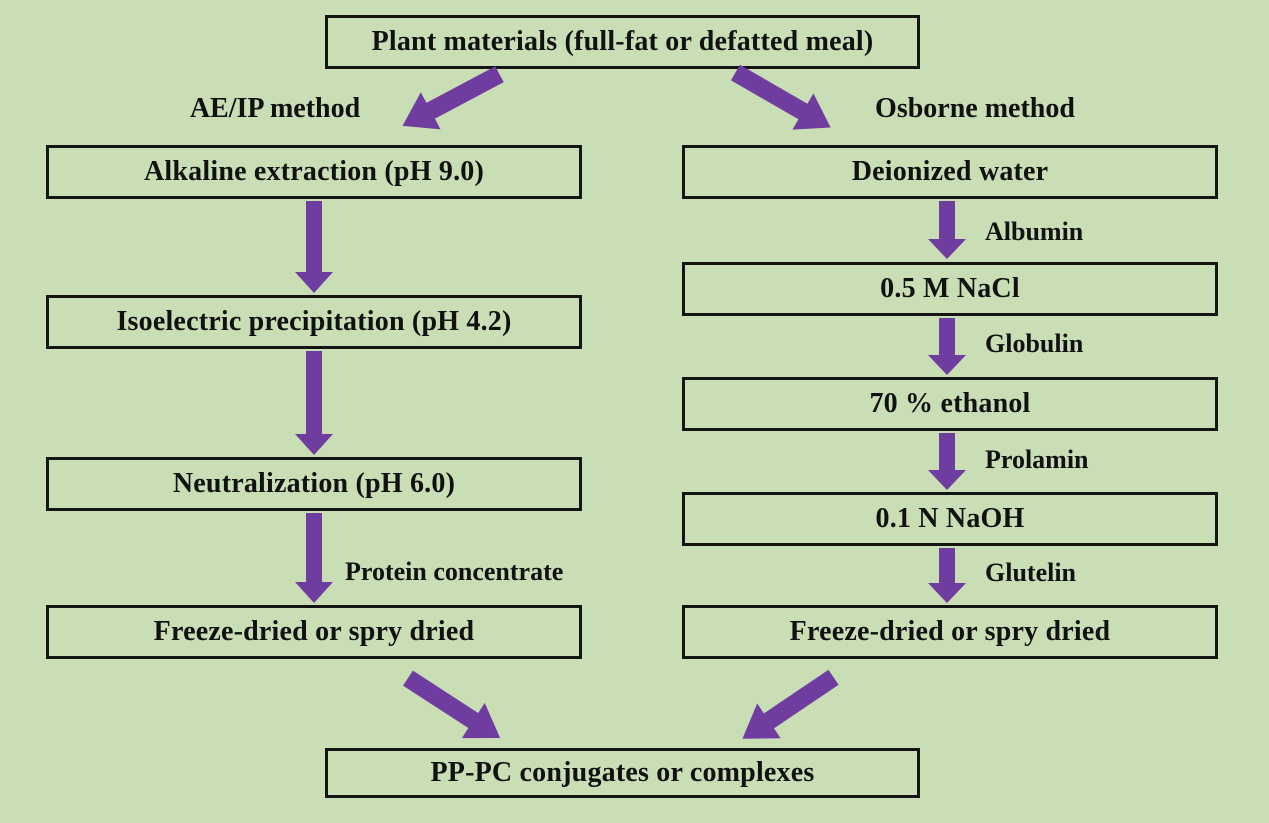 The image size is (1269, 823). I want to click on naoh-box: 0.1 N NaOH, so click(950, 519).